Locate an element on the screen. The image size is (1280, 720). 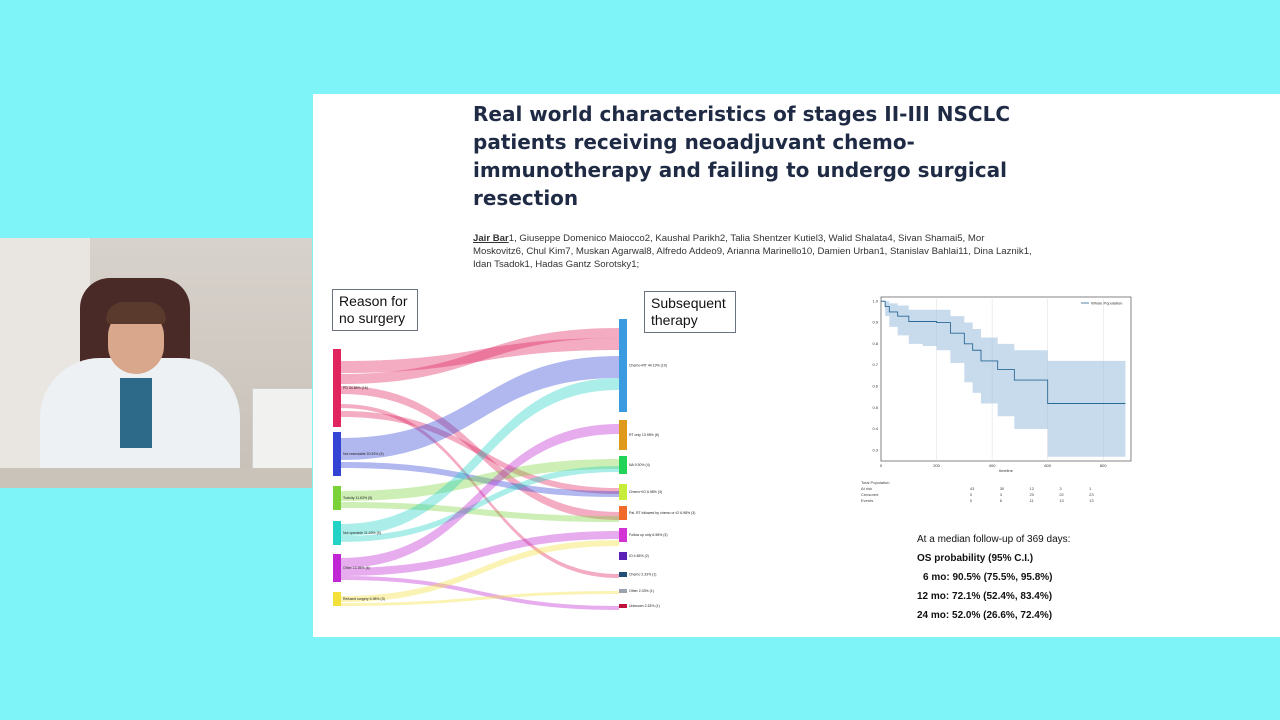
risk-cell: 43 is located at coordinates (972, 488).